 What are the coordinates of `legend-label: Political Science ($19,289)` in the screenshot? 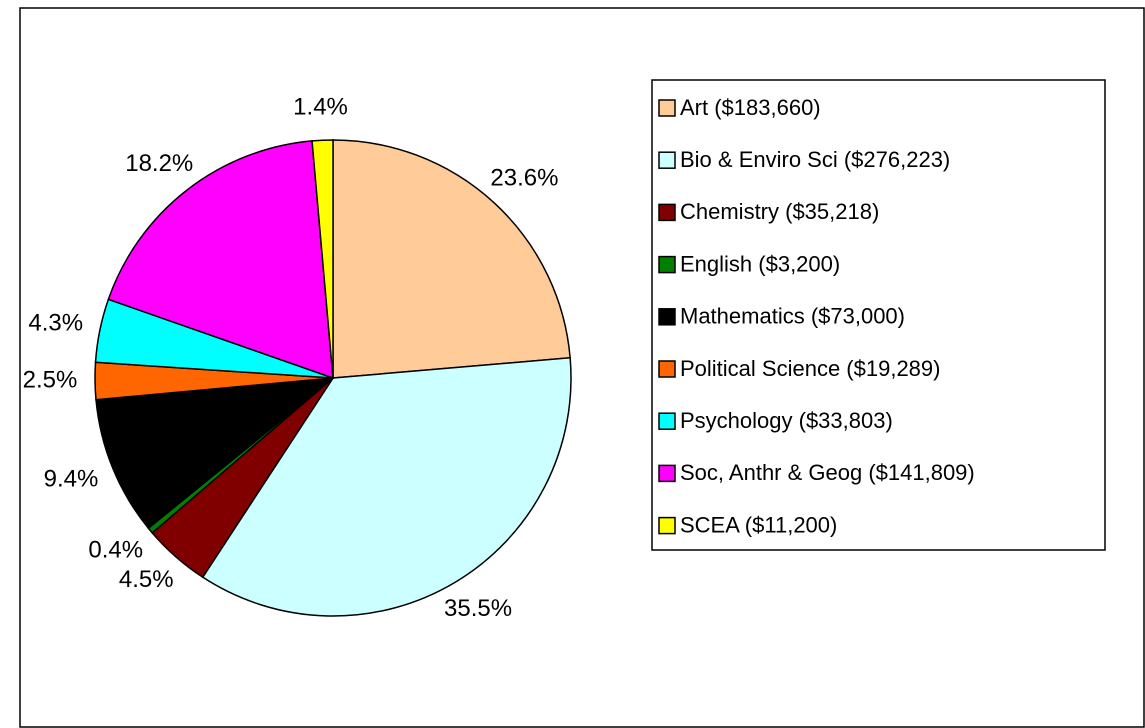 It's located at (810, 368).